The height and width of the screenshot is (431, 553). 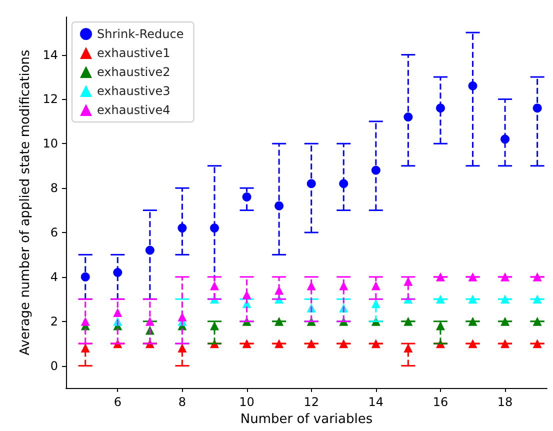 I want to click on y-tick-label: 8, so click(x=54, y=188).